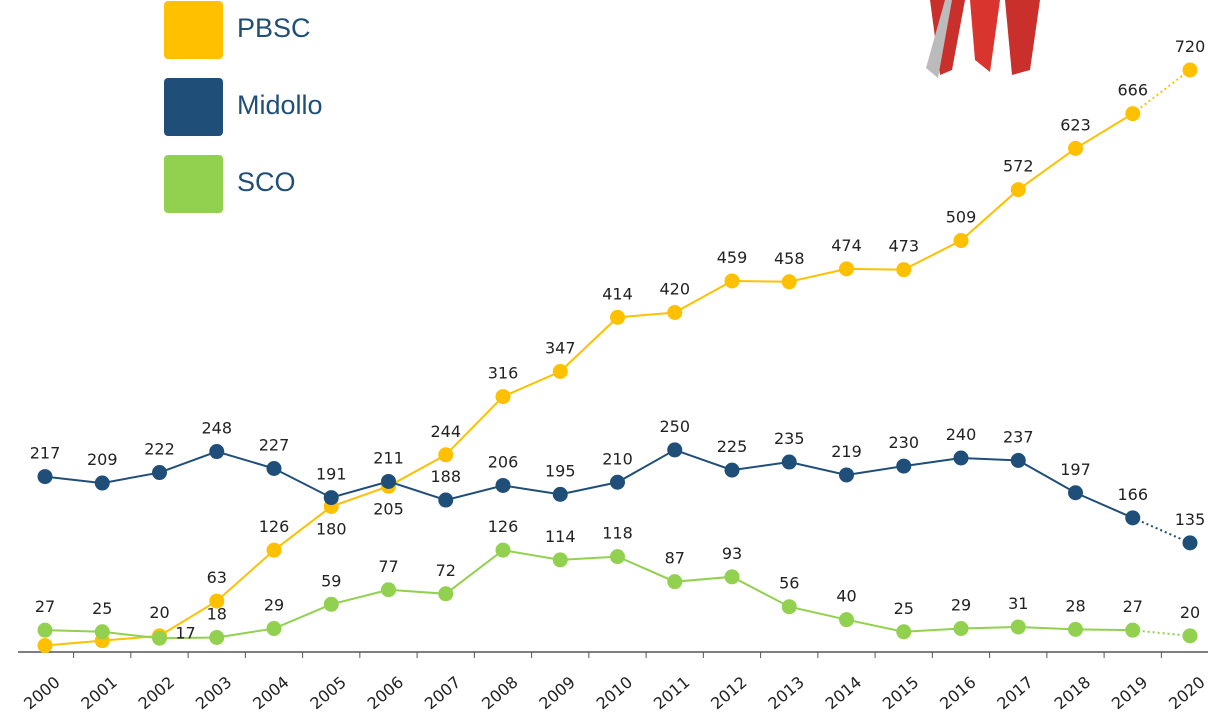 The image size is (1208, 720). I want to click on data-label: 31, so click(1018, 603).